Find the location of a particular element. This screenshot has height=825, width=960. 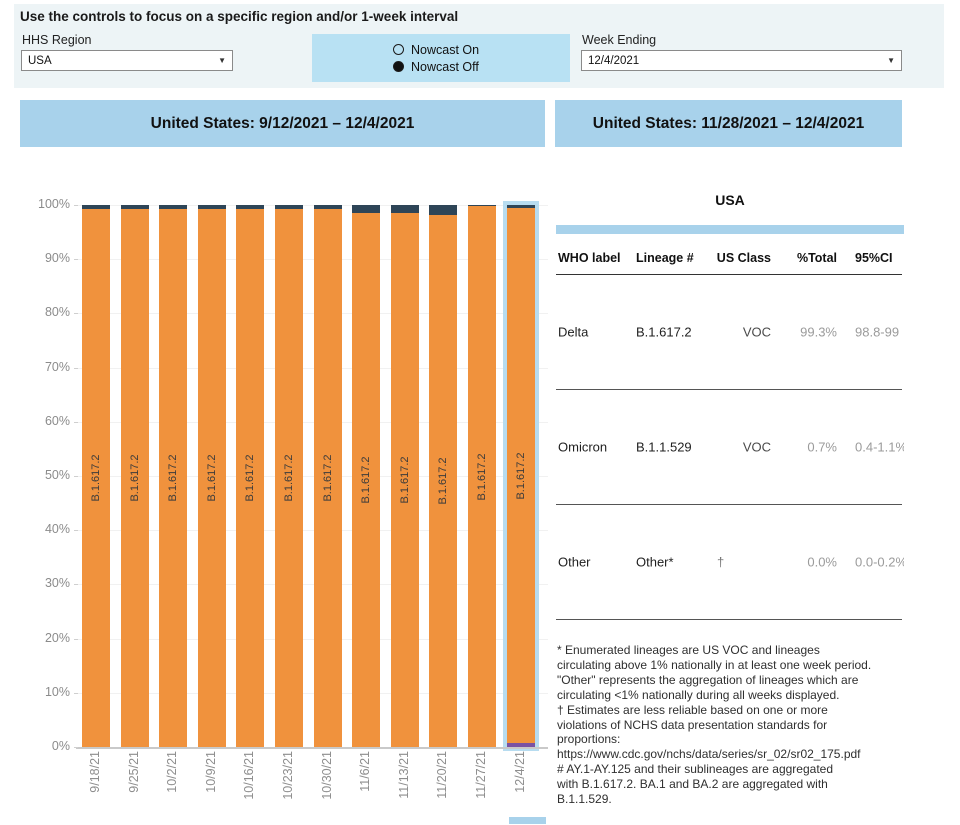

bar-10/2/21: B.1.617.2 is located at coordinates (173, 476).